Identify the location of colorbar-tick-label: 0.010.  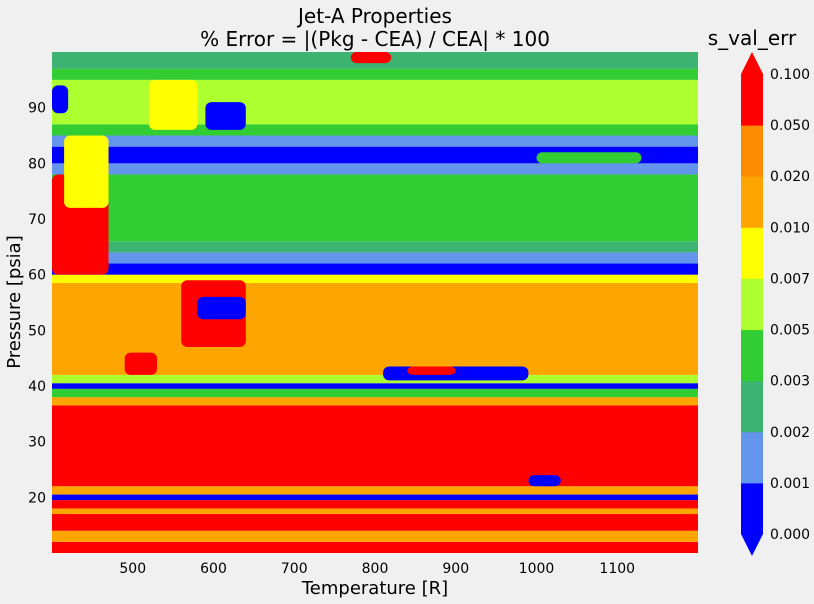
(790, 228).